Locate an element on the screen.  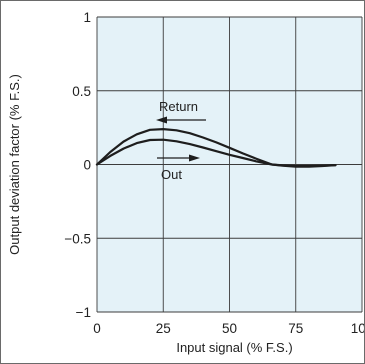
out-label: Out is located at coordinates (171, 174).